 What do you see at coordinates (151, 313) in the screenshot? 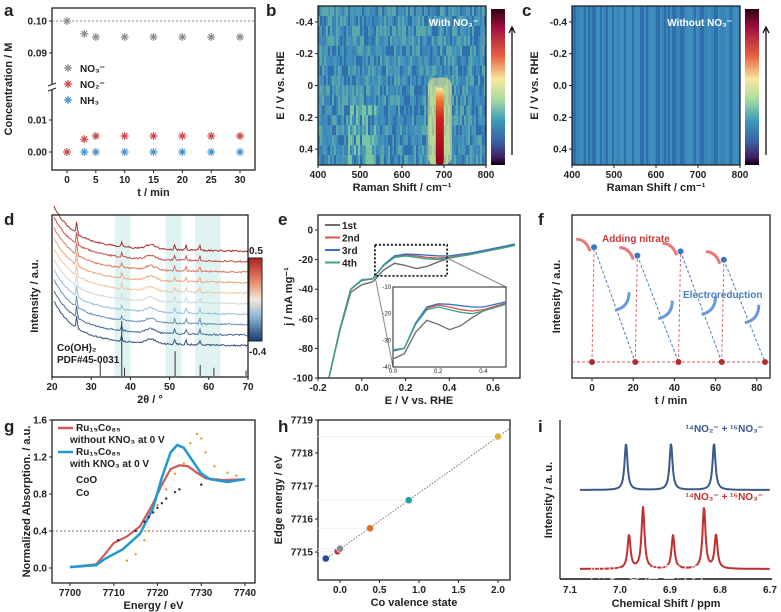
I see `xrd-trace` at bounding box center [151, 313].